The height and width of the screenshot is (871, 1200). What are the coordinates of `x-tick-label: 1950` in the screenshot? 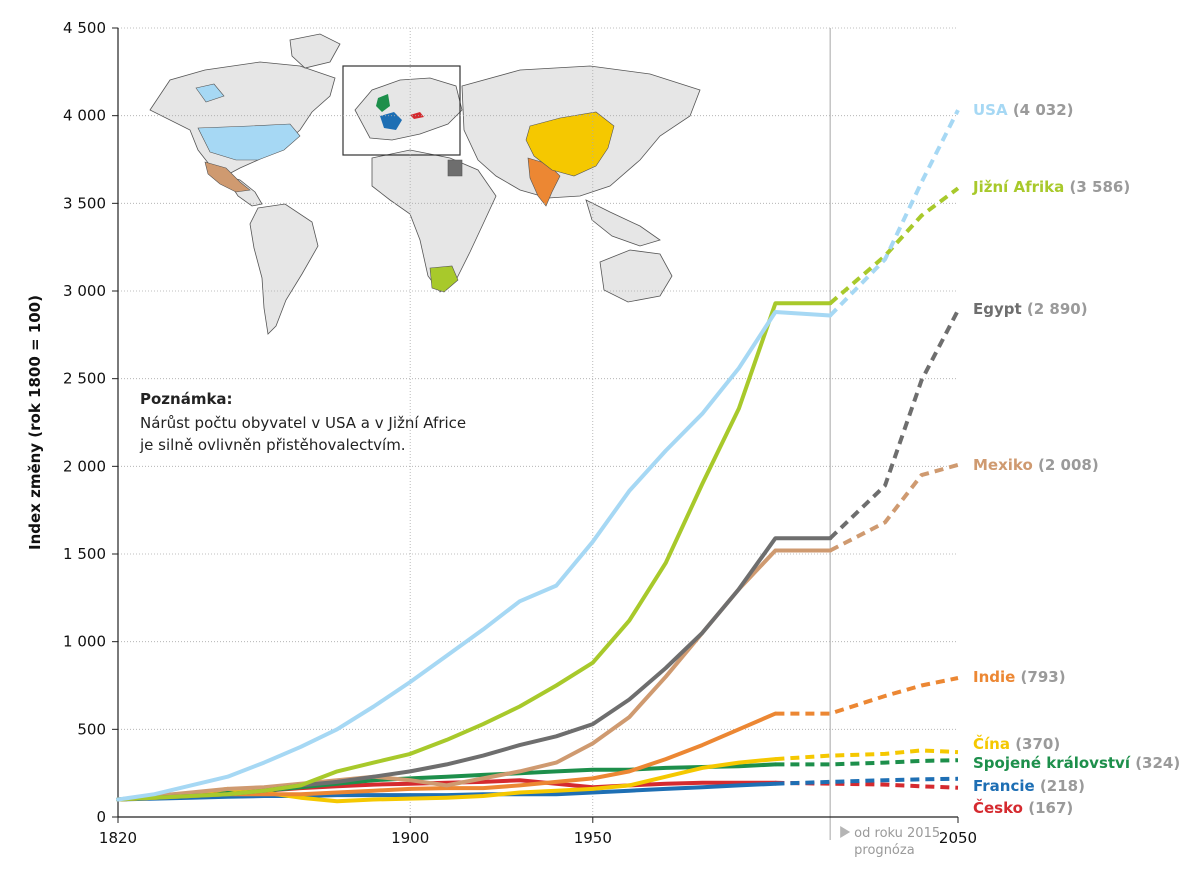 It's located at (593, 838).